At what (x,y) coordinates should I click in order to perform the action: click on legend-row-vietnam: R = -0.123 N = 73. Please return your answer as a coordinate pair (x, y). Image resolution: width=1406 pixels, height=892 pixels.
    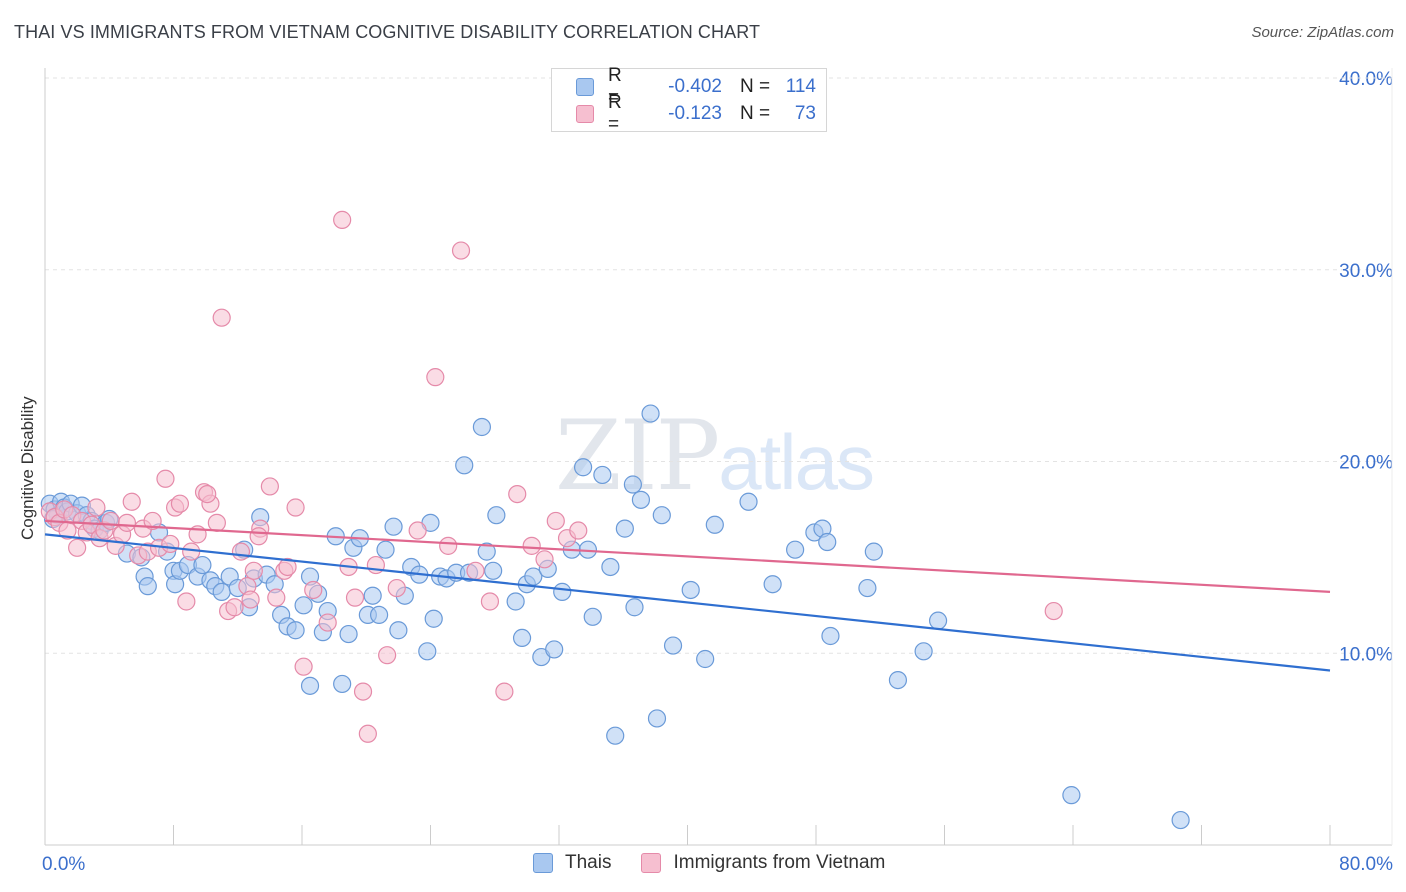
    Looking at the image, I should click on (696, 113).